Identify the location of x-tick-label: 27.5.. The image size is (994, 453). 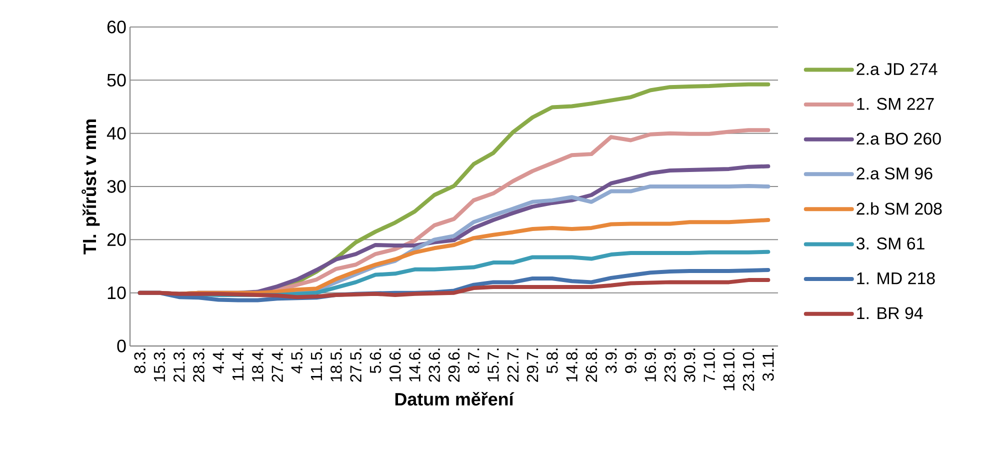
(356, 365).